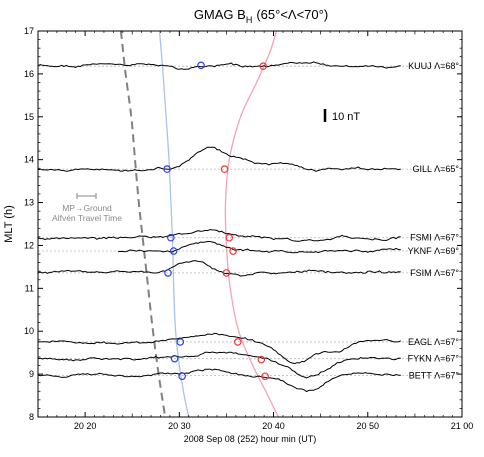  Describe the element at coordinates (434, 273) in the screenshot. I see `station-label-fsim: FSIM Λ=67°` at that location.